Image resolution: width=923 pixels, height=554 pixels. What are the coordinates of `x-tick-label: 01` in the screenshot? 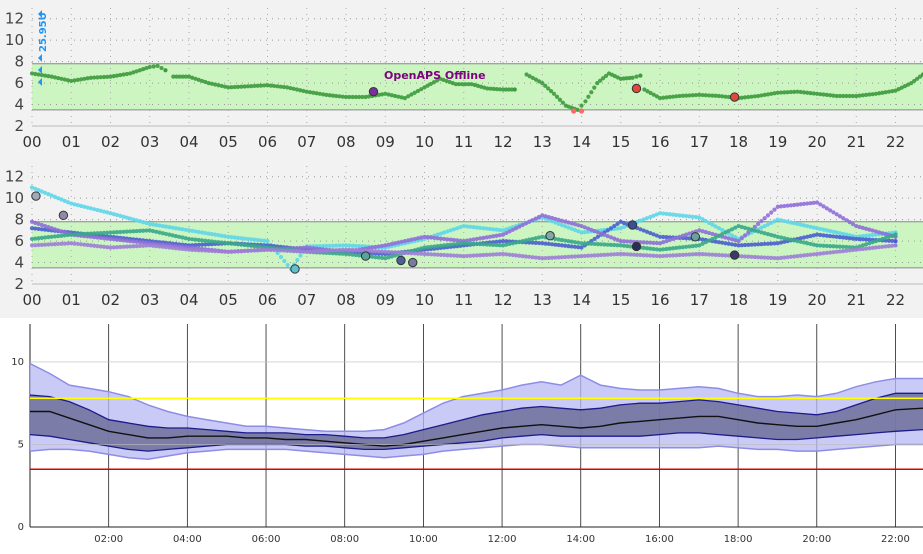 It's located at (71, 300).